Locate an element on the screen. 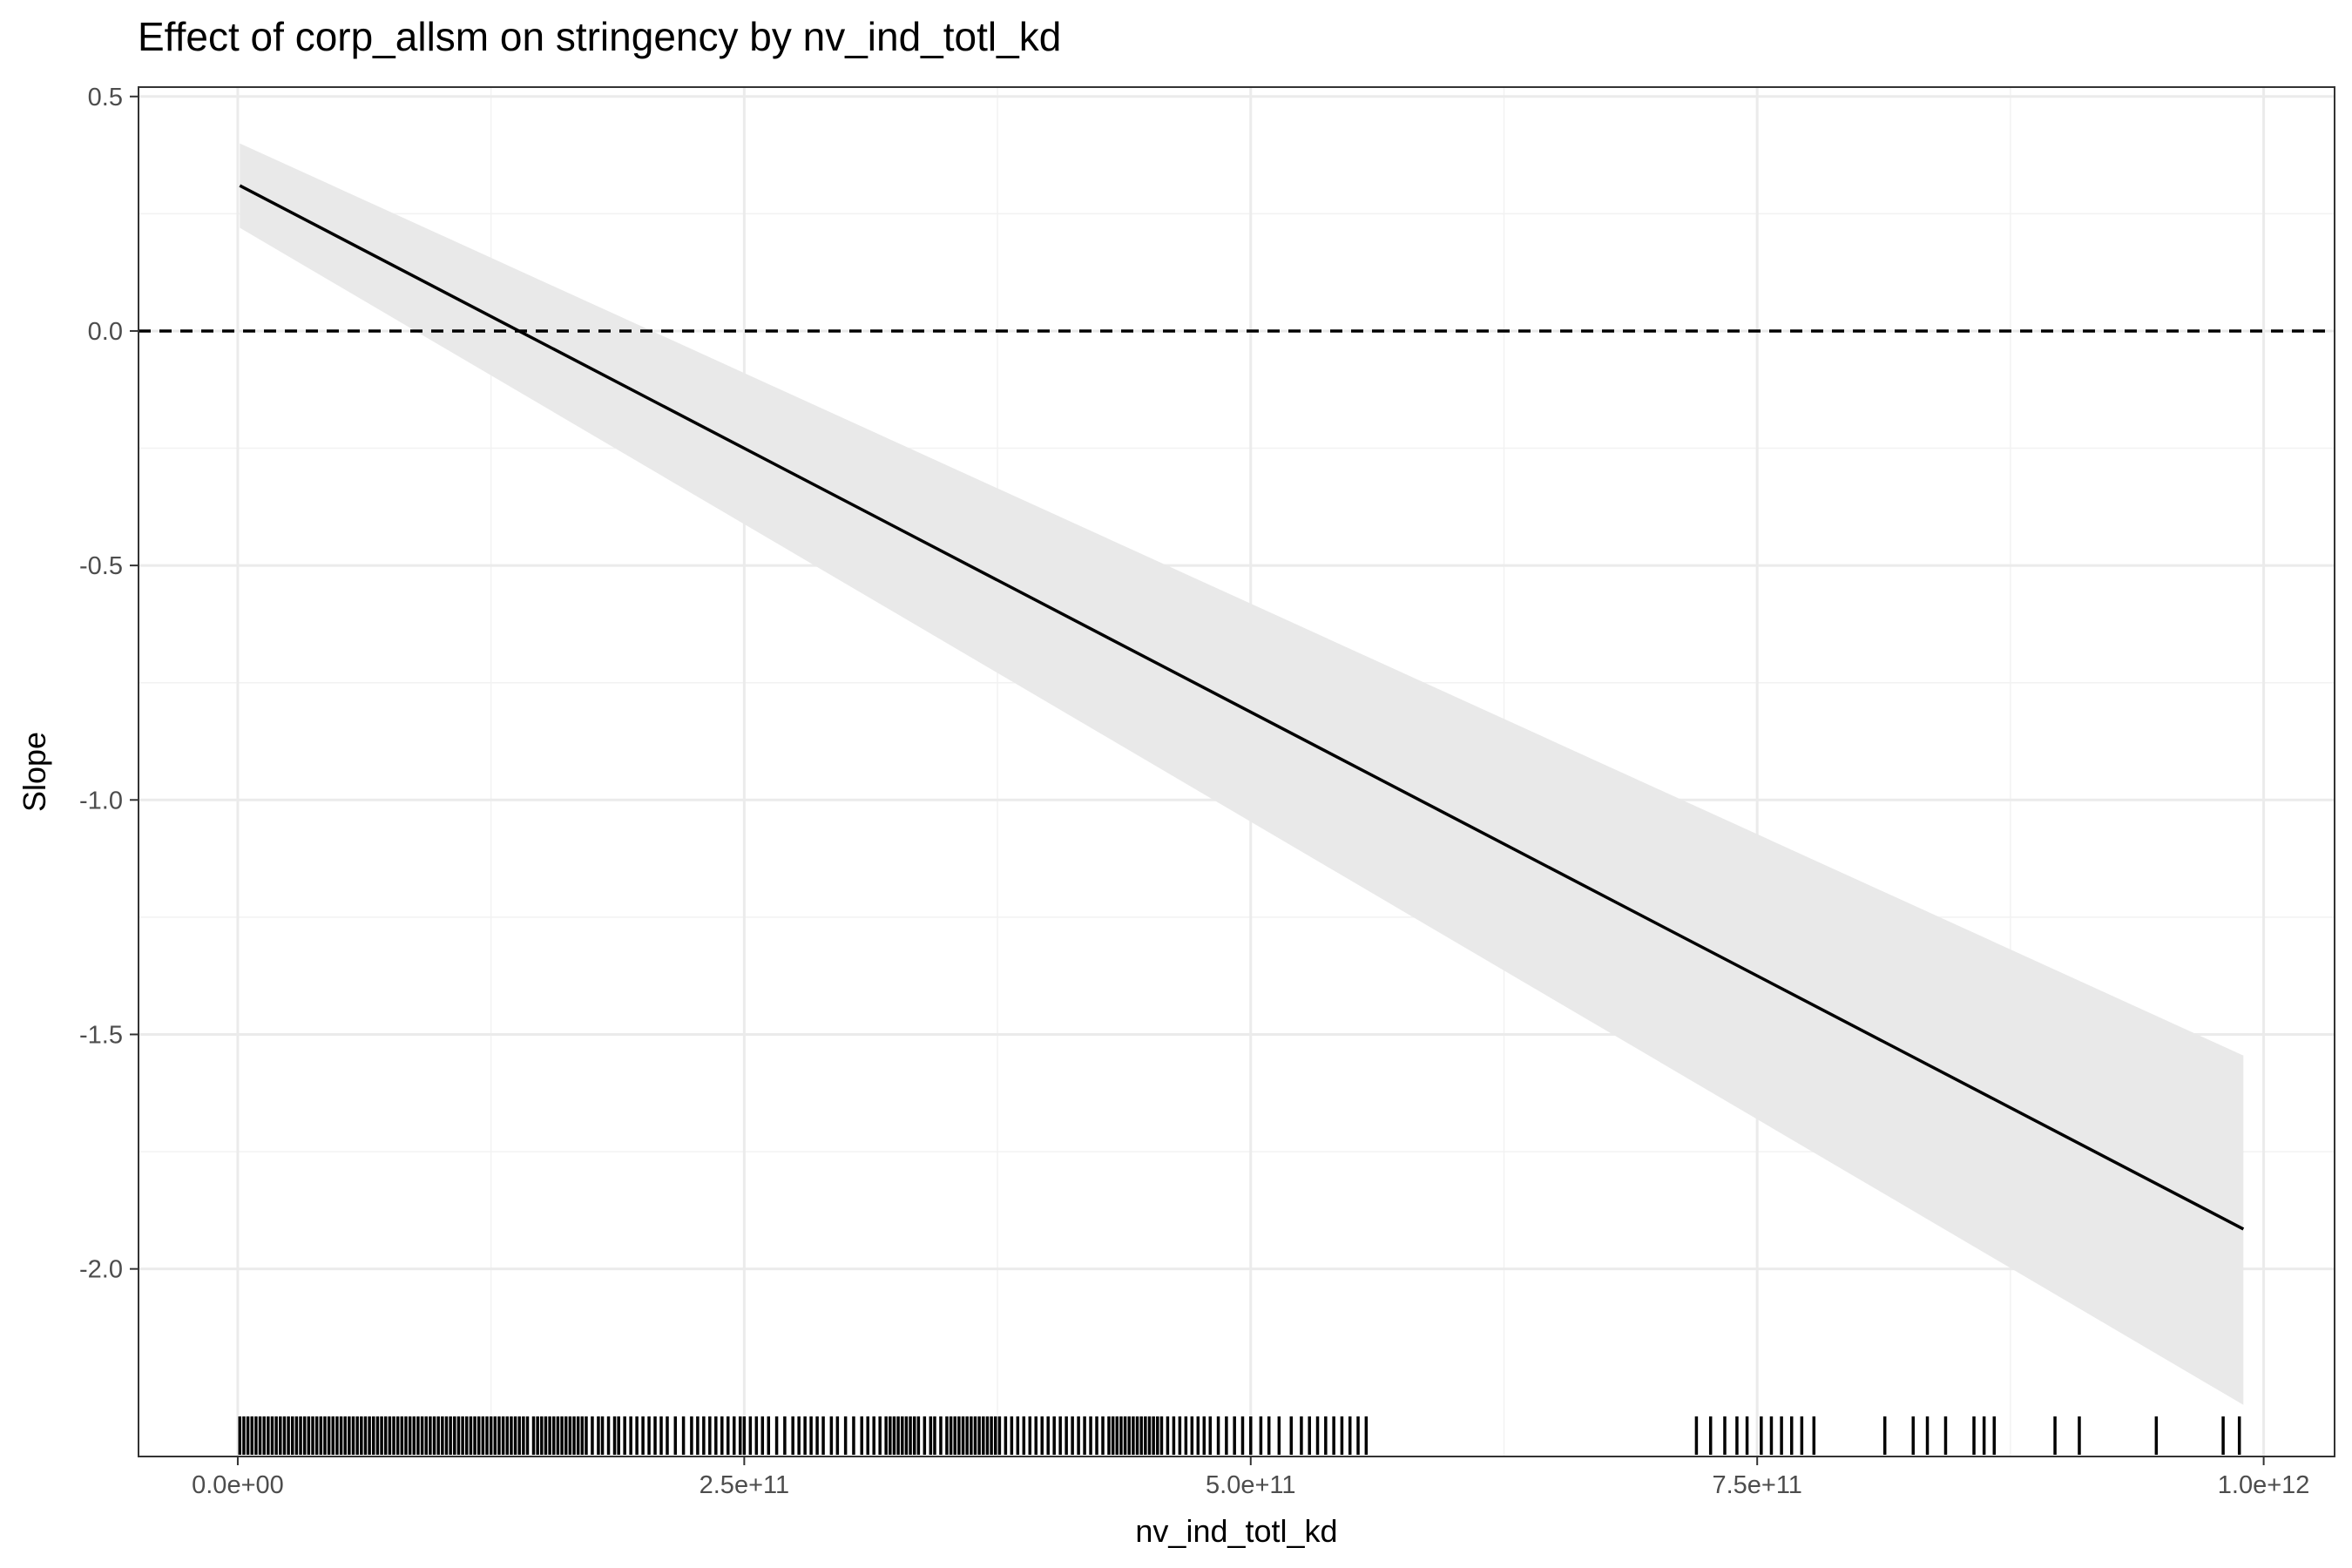 The height and width of the screenshot is (1568, 2352). y-tick-label: 0.5 is located at coordinates (106, 98).